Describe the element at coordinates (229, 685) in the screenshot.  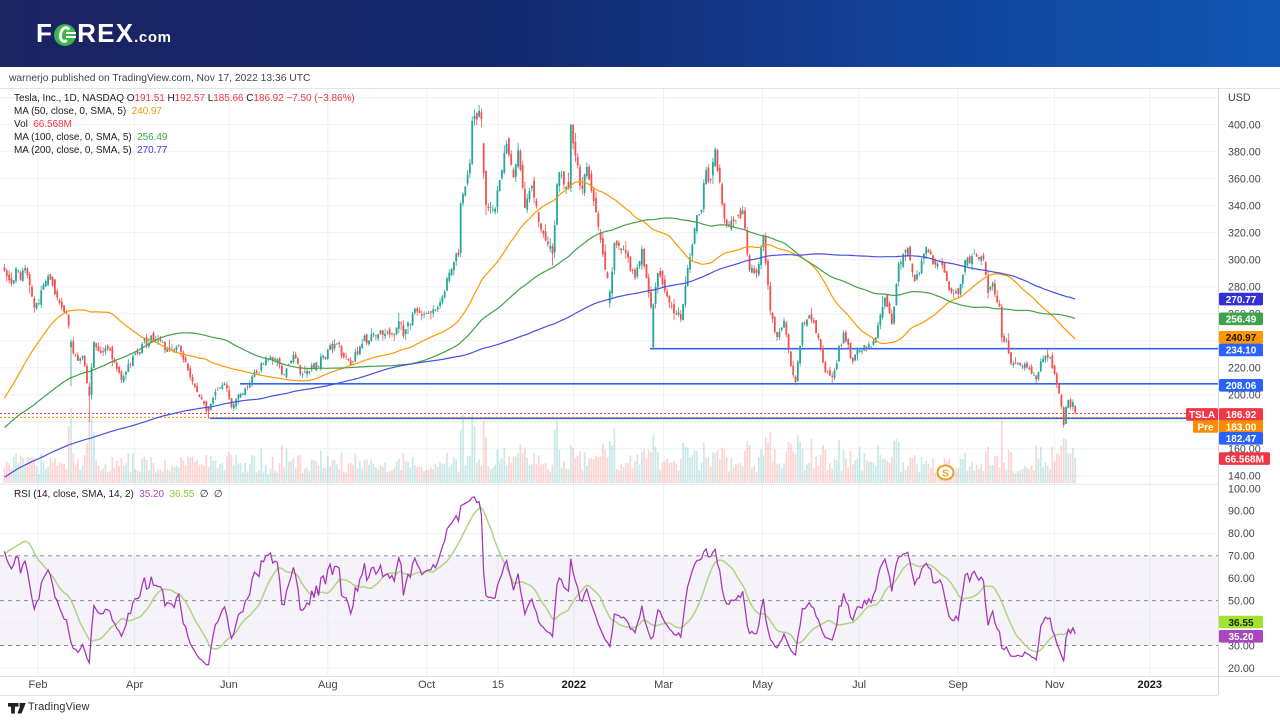
I see `svg-text: Jun` at that location.